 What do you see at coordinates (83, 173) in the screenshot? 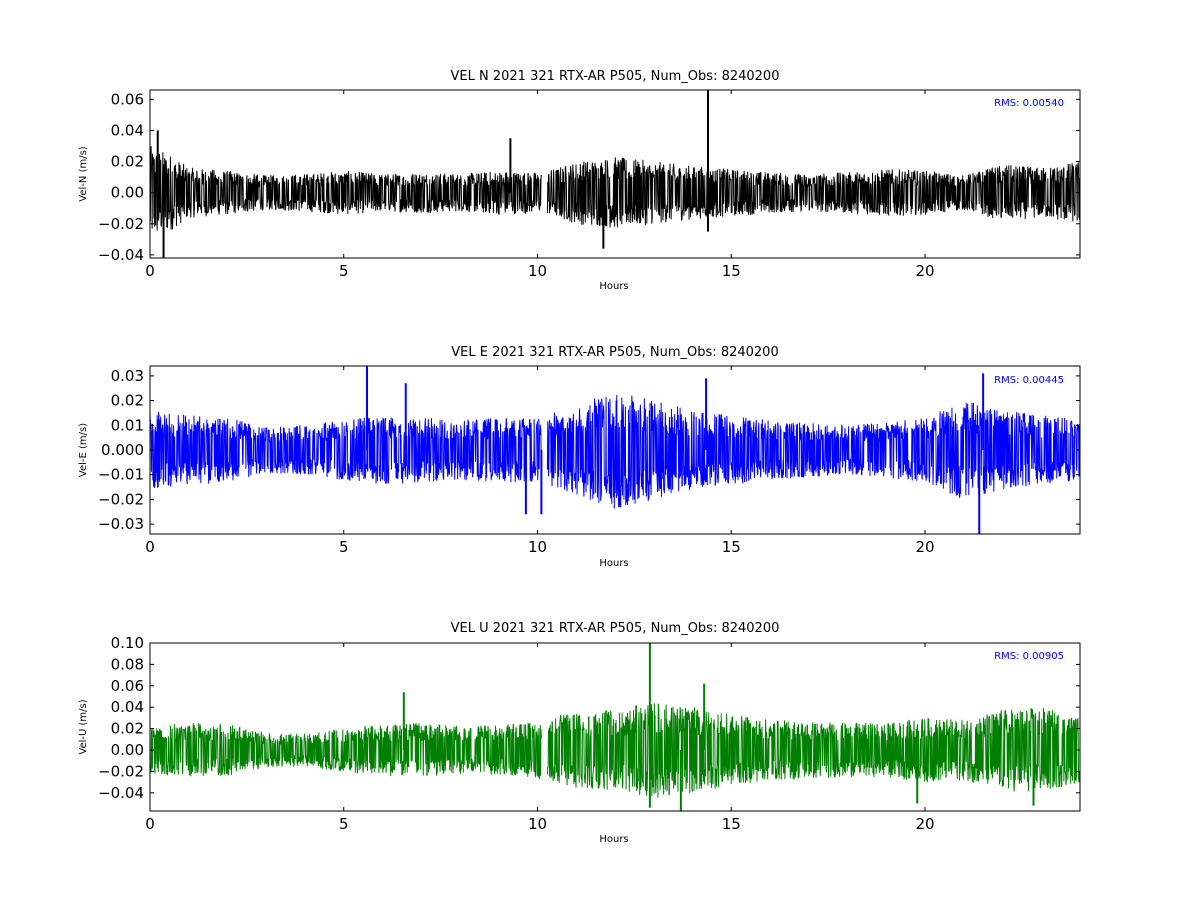
I see `y-axis-label: Vel-N (m/s)` at bounding box center [83, 173].